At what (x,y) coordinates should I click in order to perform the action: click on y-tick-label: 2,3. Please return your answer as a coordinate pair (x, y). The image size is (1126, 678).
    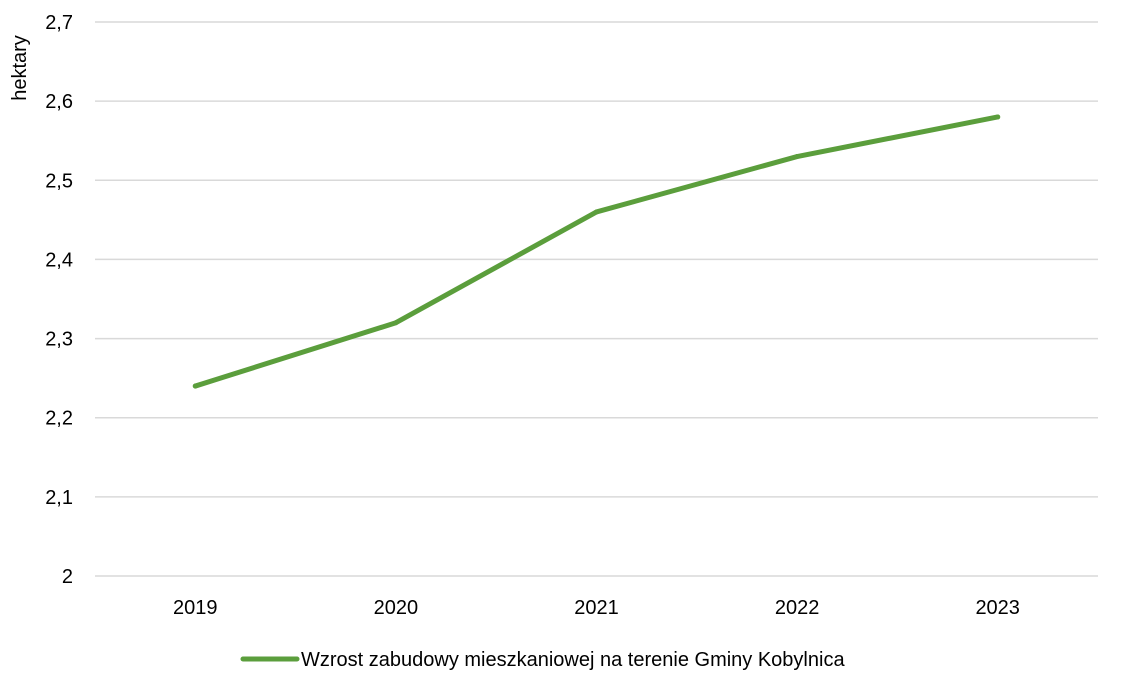
    Looking at the image, I should click on (59, 340).